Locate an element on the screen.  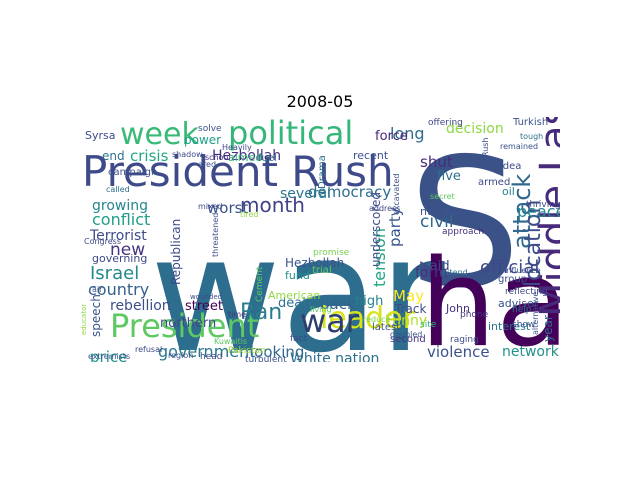
cloud-word: Kuwaitis is located at coordinates (230, 341).